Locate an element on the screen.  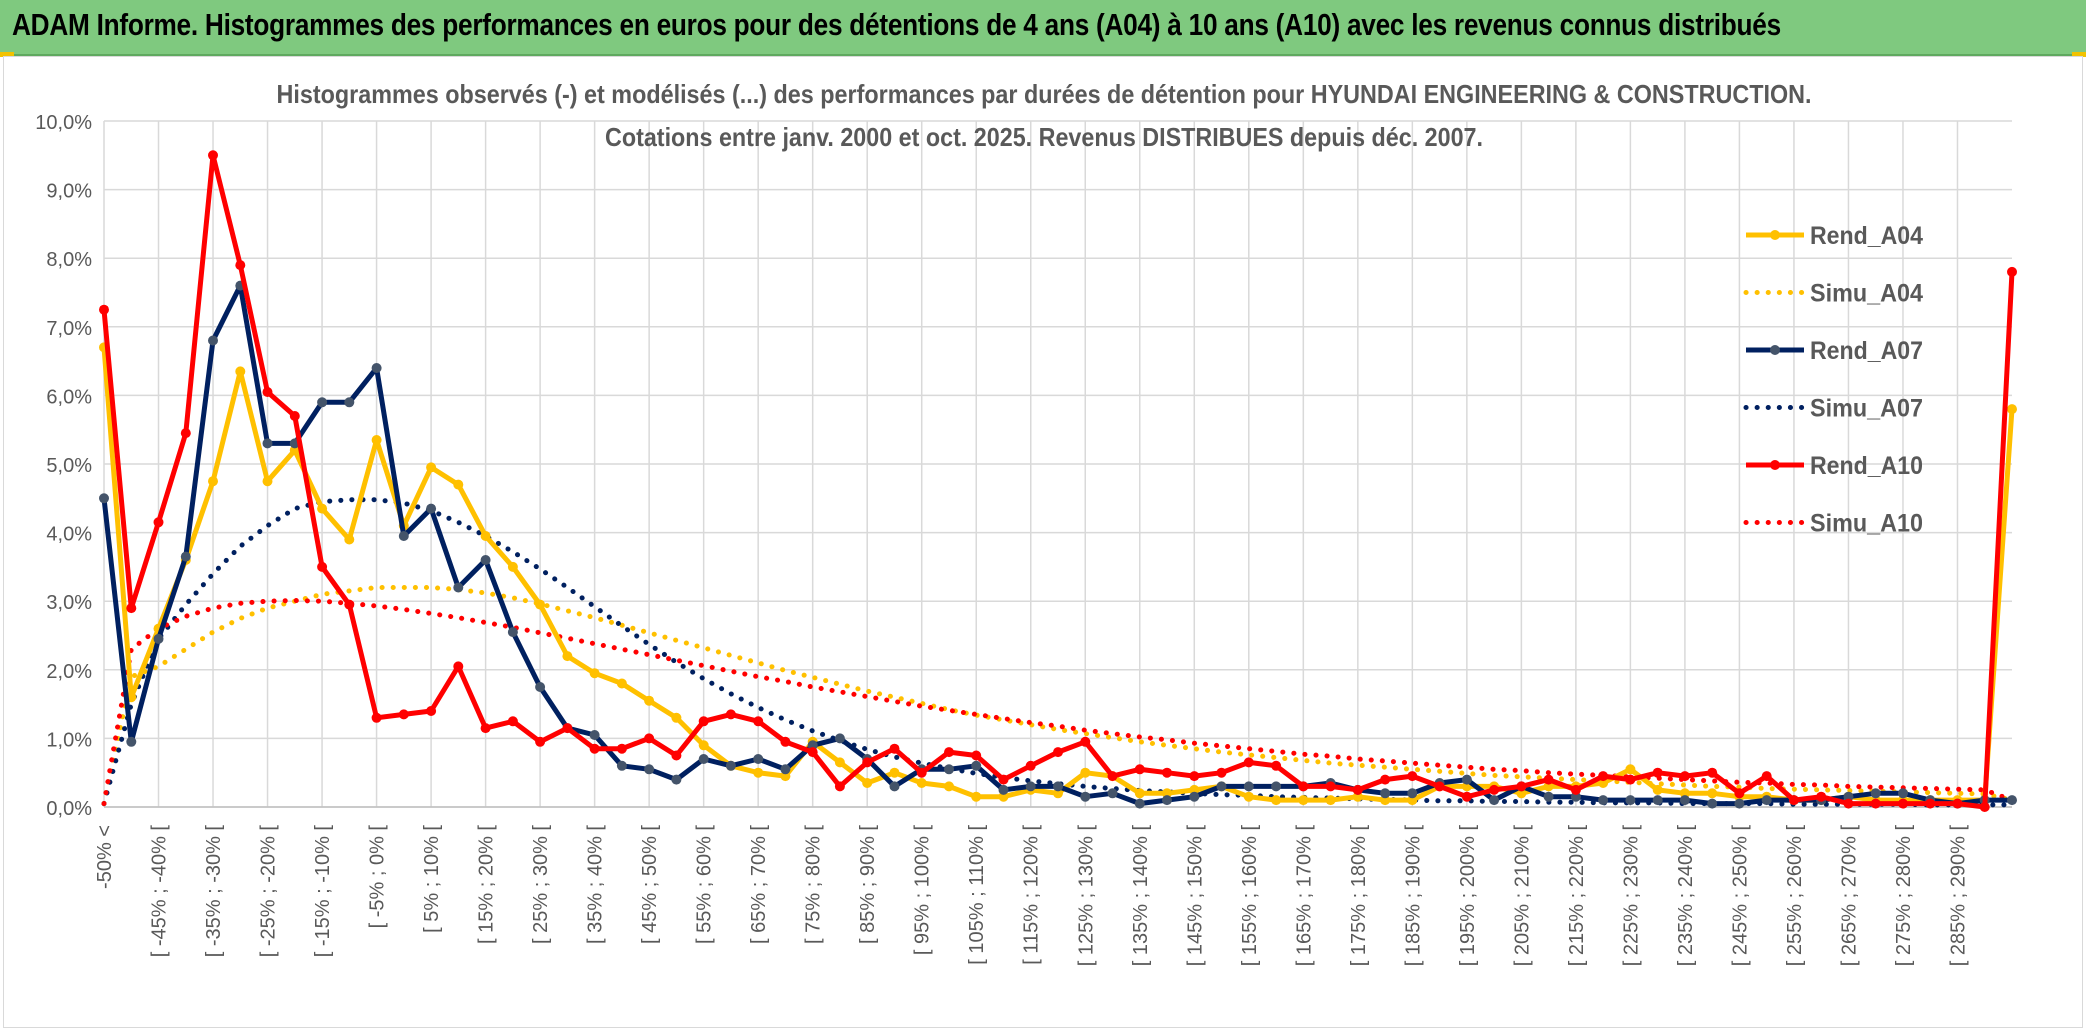
legend-label: Rend_A10 is located at coordinates (1866, 466).